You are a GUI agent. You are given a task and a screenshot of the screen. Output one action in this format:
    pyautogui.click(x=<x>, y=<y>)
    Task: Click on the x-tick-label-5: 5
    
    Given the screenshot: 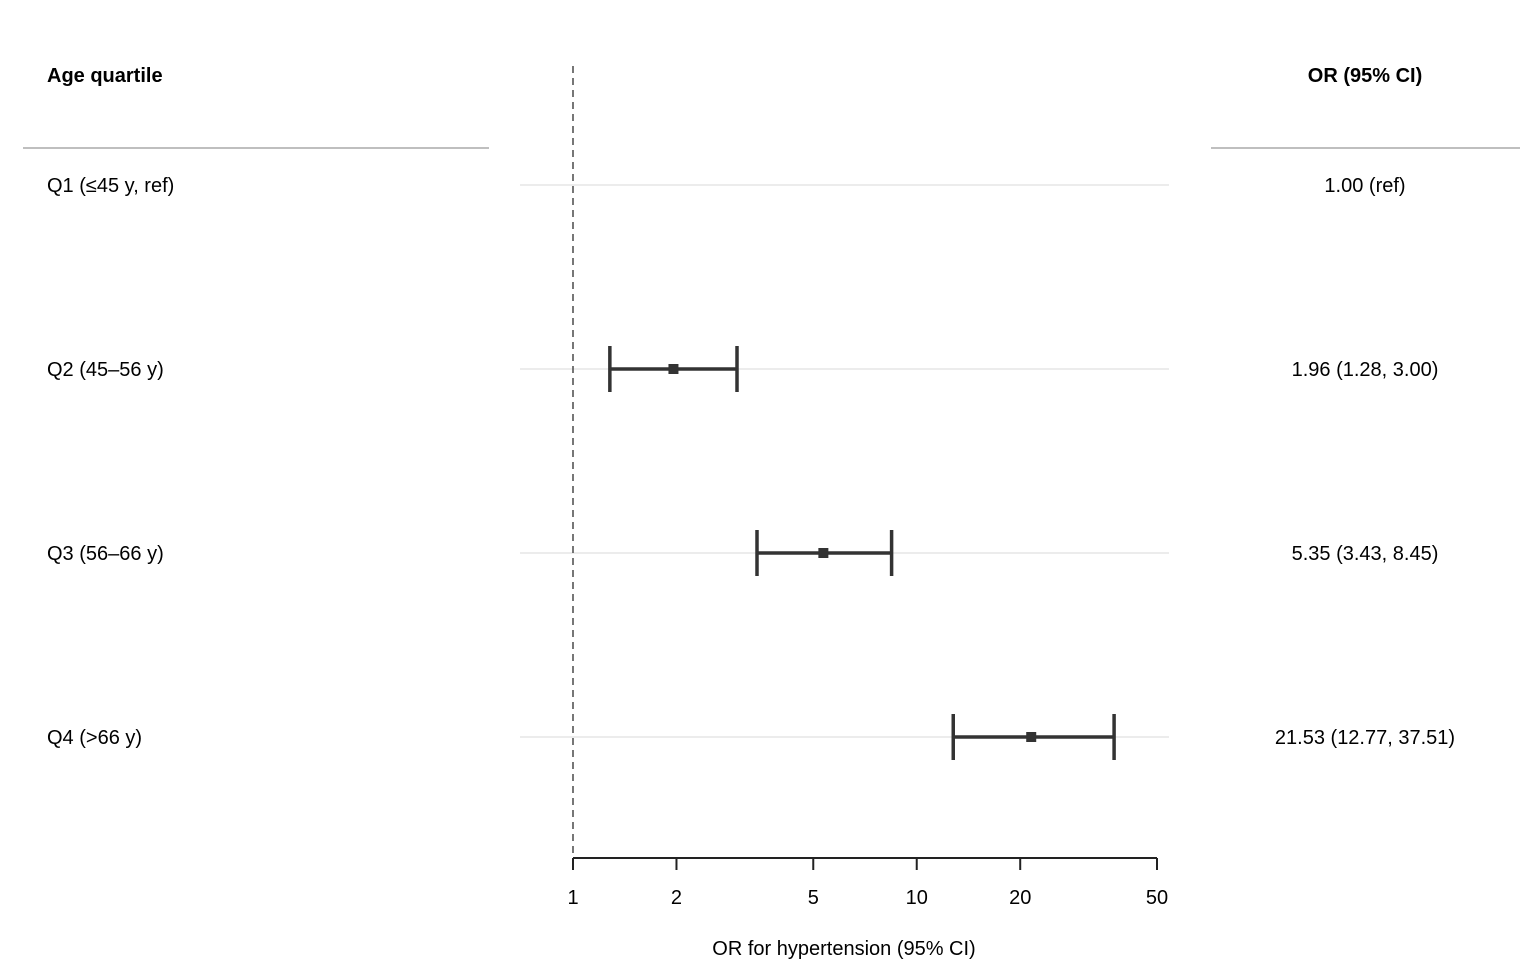 What is the action you would take?
    pyautogui.click(x=813, y=898)
    